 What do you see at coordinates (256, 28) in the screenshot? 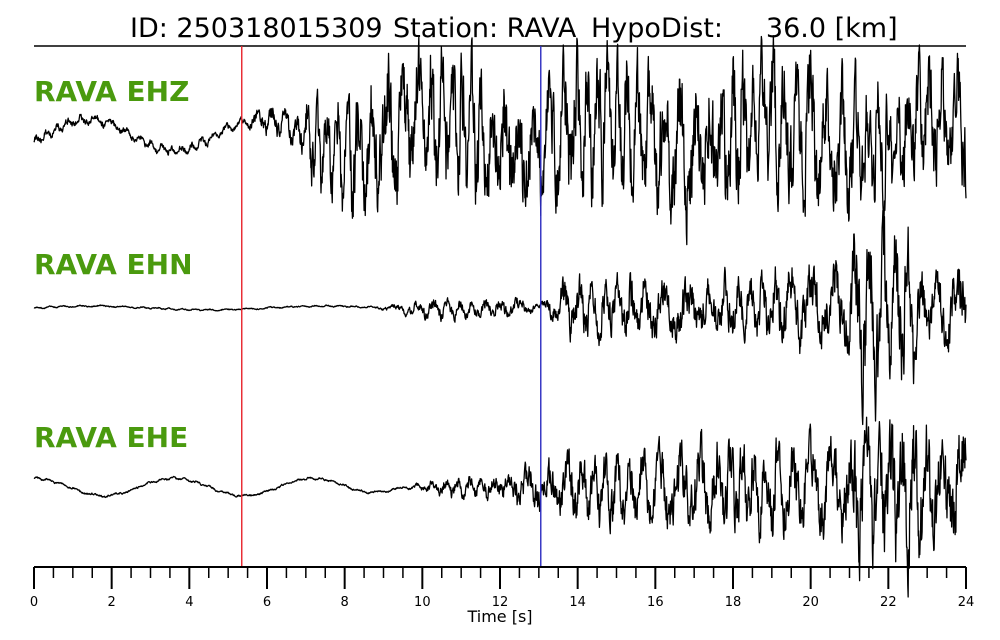
I see `event-id-title: ID: 250318015309` at bounding box center [256, 28].